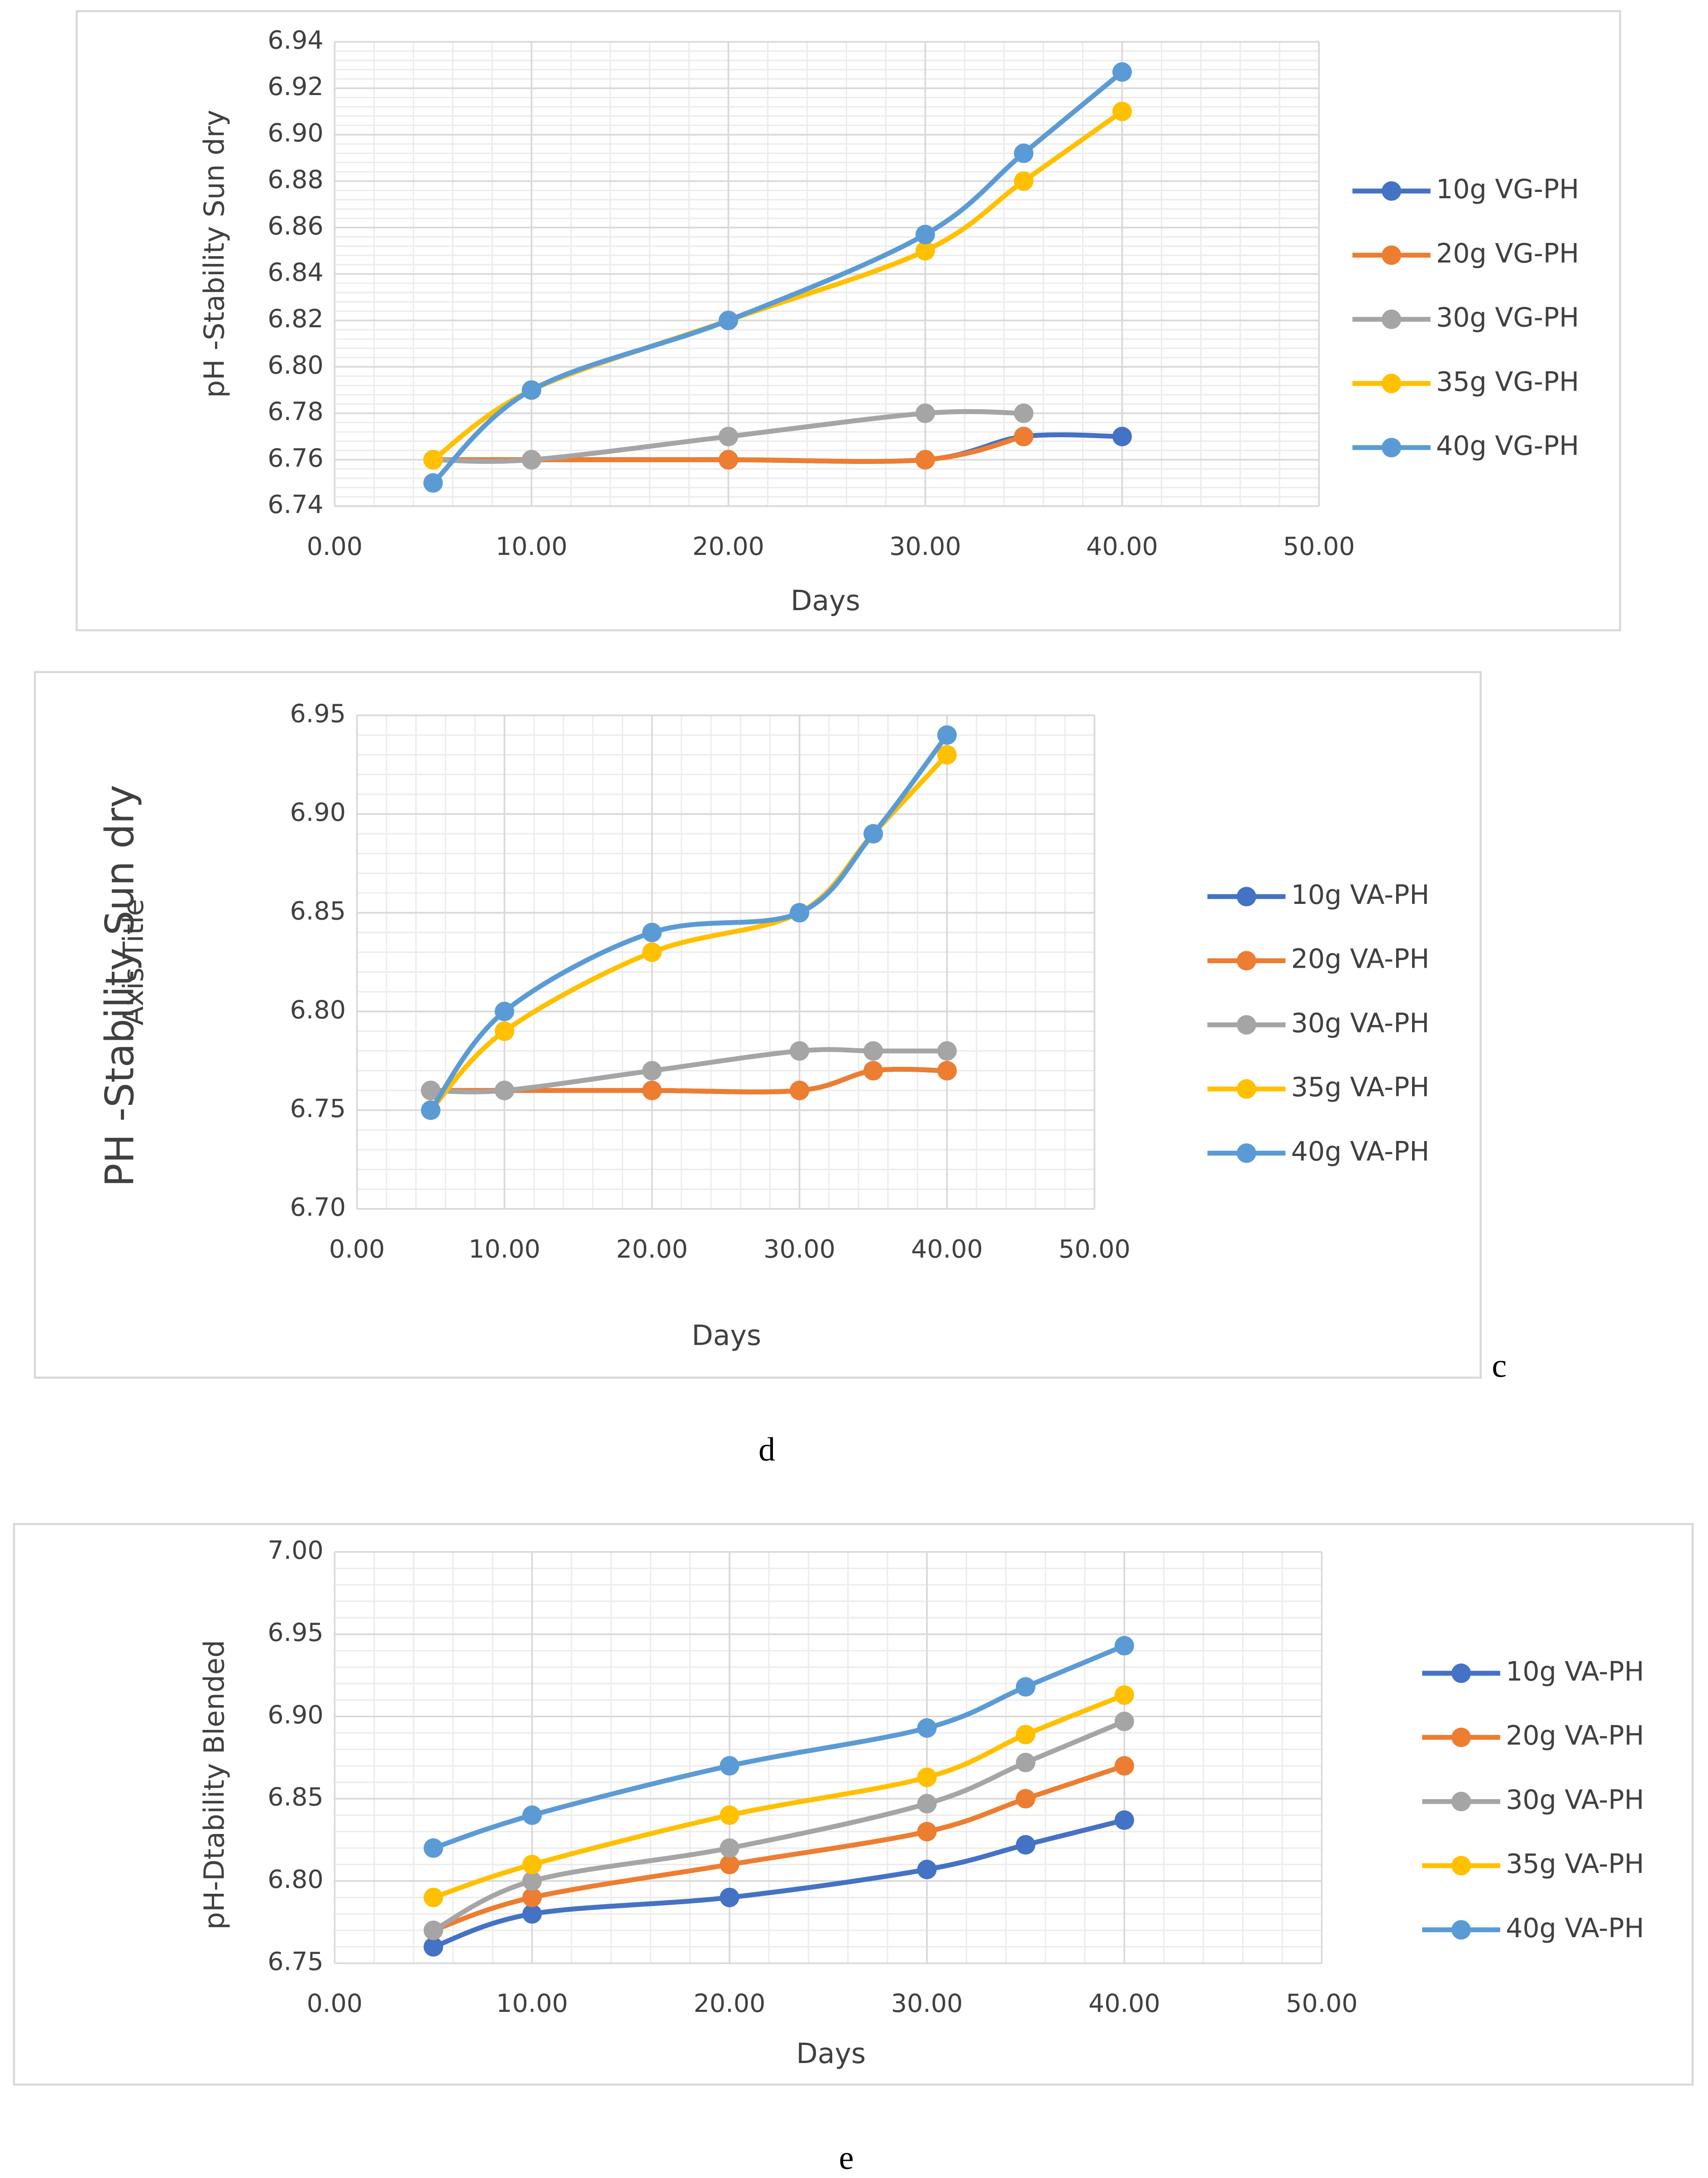 Image resolution: width=1708 pixels, height=2178 pixels. I want to click on y-tick-label: 6.84, so click(295, 272).